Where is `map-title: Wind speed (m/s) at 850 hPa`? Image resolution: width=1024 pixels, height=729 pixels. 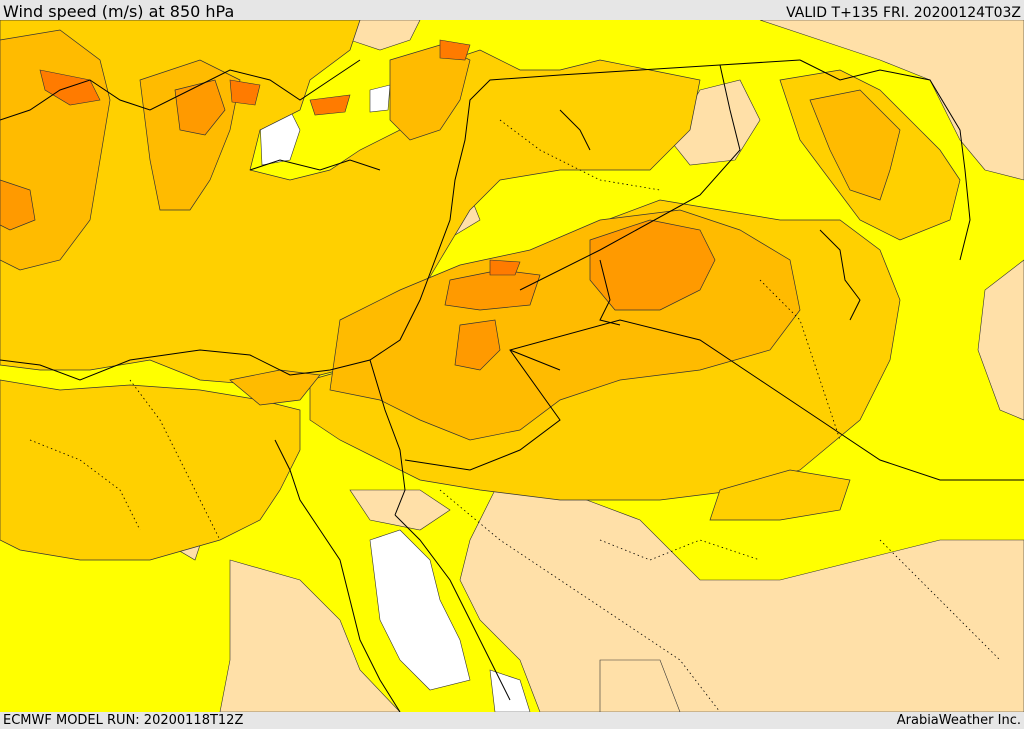 map-title: Wind speed (m/s) at 850 hPa is located at coordinates (119, 11).